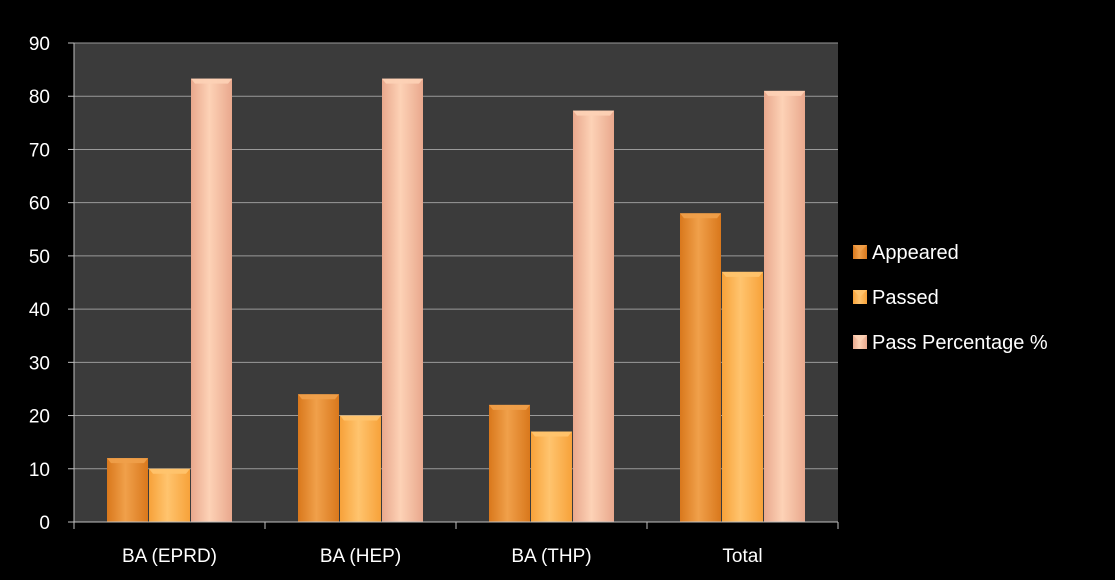 The image size is (1115, 580). What do you see at coordinates (551, 556) in the screenshot?
I see `x-tick-label-ba-thp: BA (THP)` at bounding box center [551, 556].